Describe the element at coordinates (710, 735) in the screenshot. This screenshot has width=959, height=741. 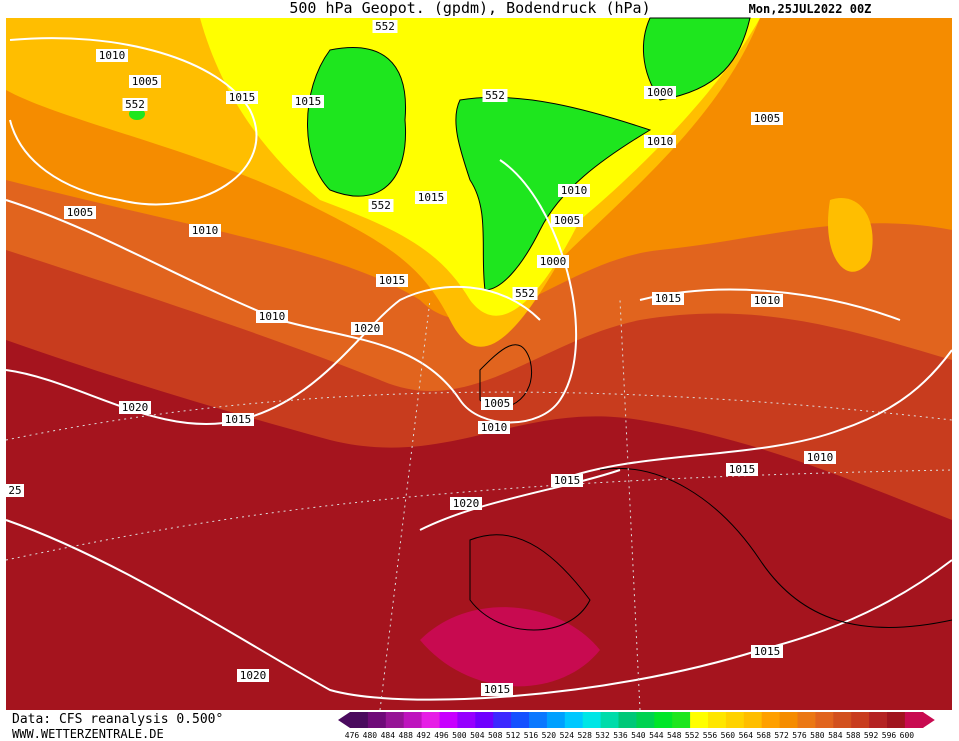
I see `colorbar-label: 556` at that location.